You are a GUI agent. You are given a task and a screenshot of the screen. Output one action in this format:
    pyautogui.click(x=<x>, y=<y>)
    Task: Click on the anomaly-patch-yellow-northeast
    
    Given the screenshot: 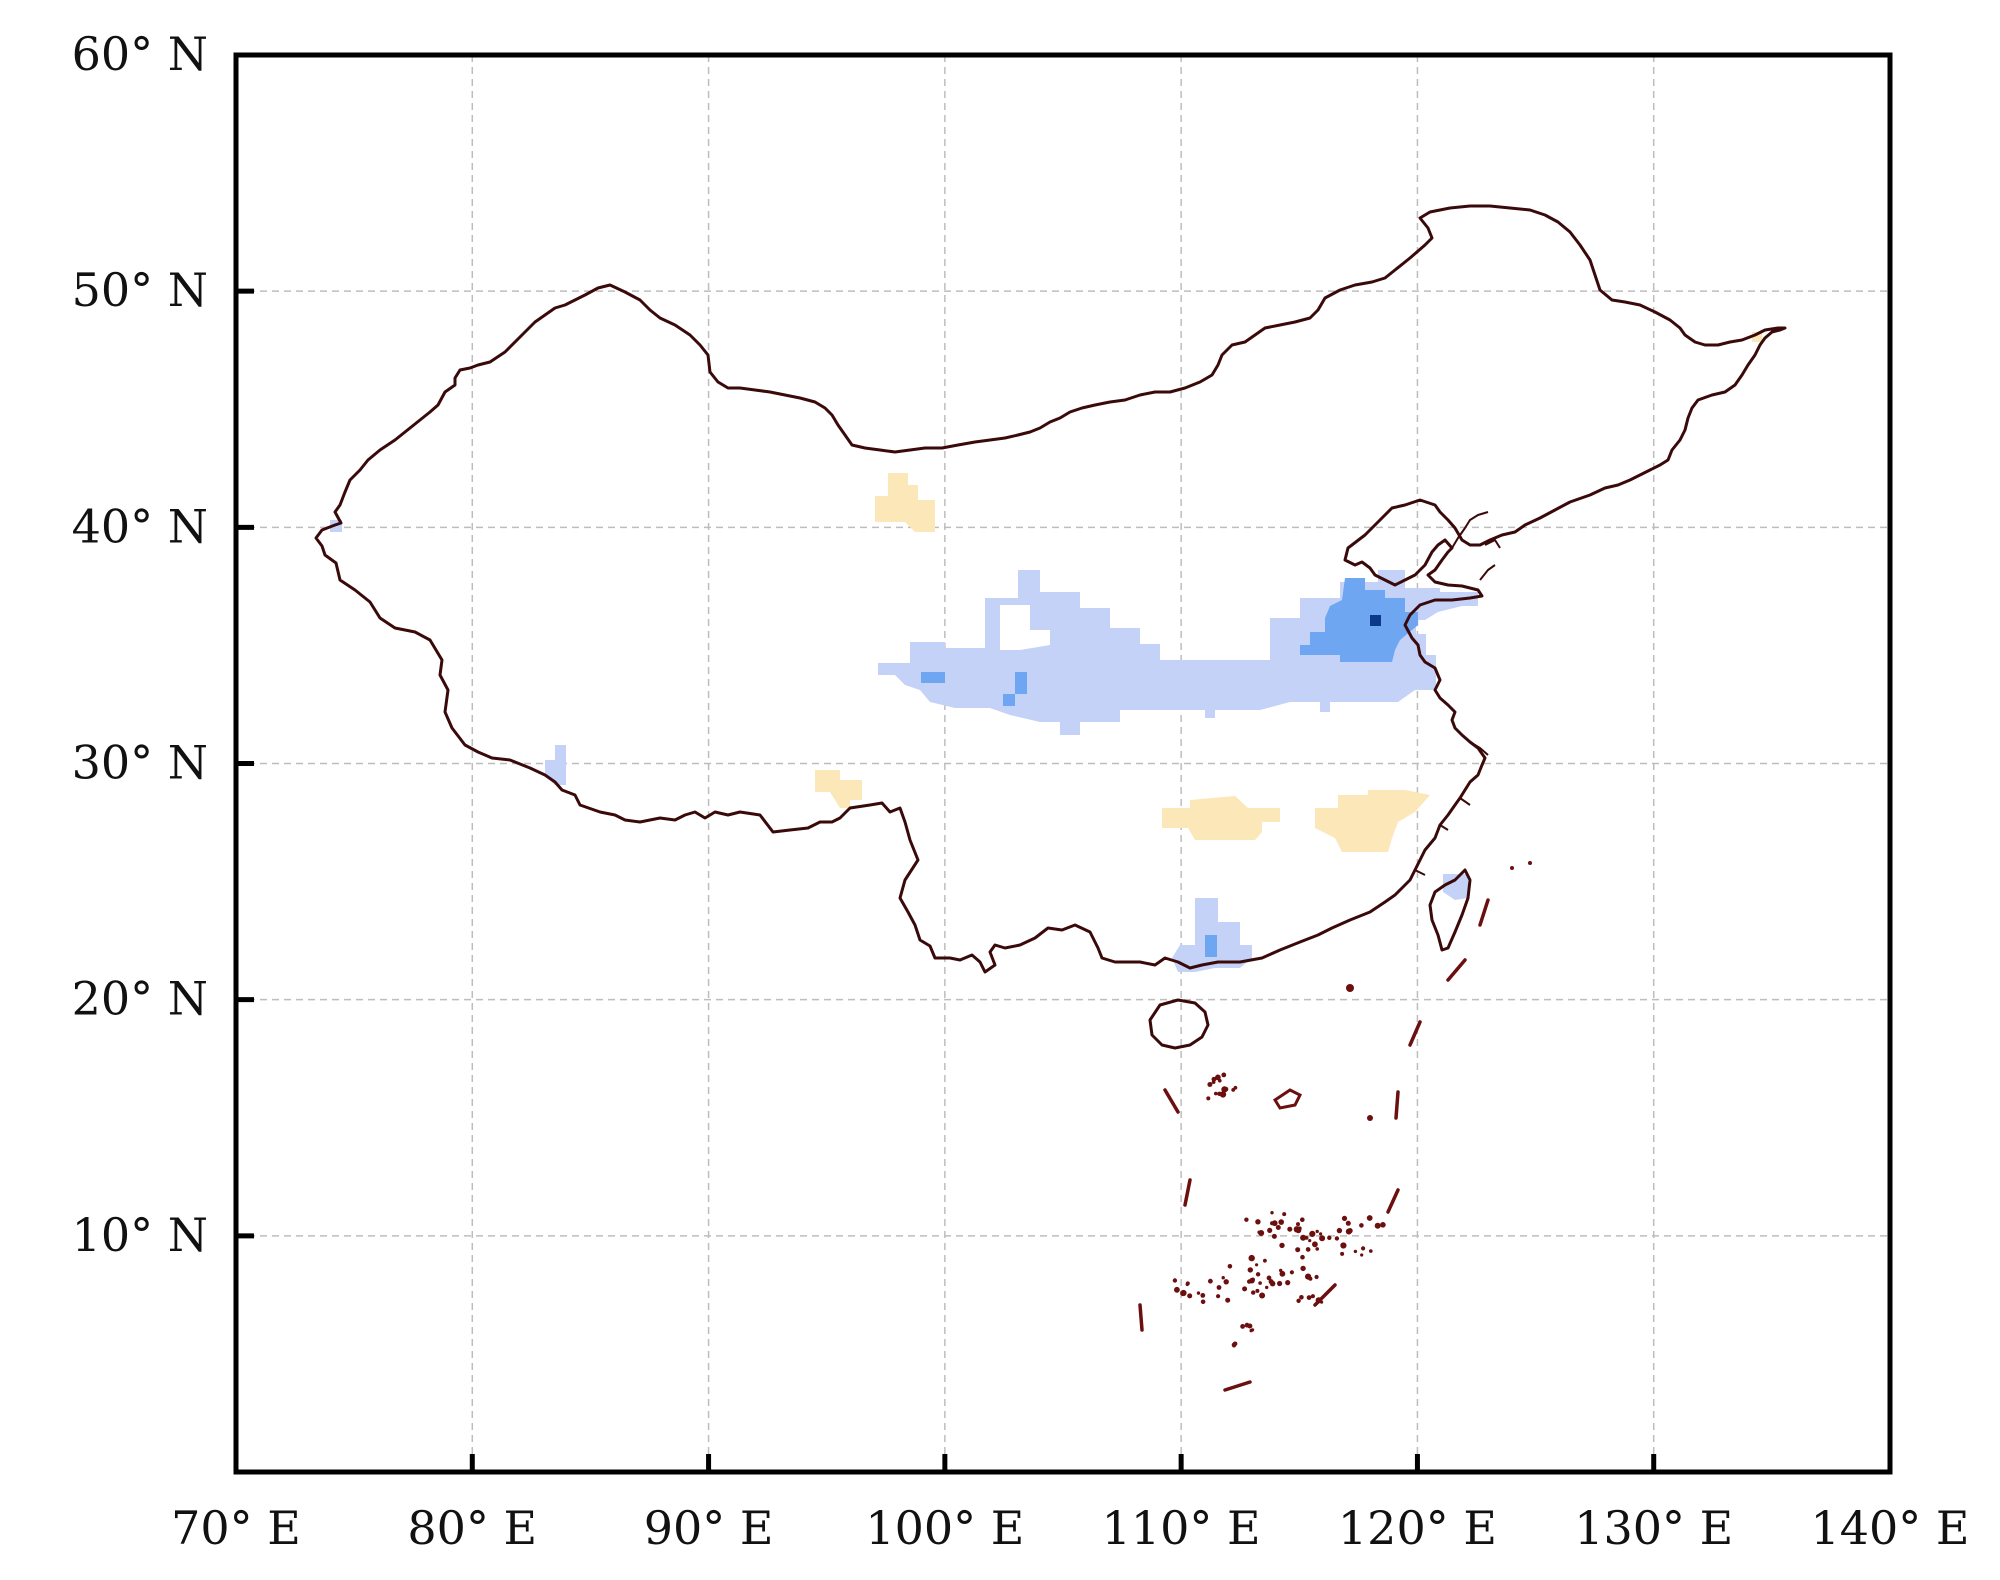 What is the action you would take?
    pyautogui.click(x=1757, y=337)
    